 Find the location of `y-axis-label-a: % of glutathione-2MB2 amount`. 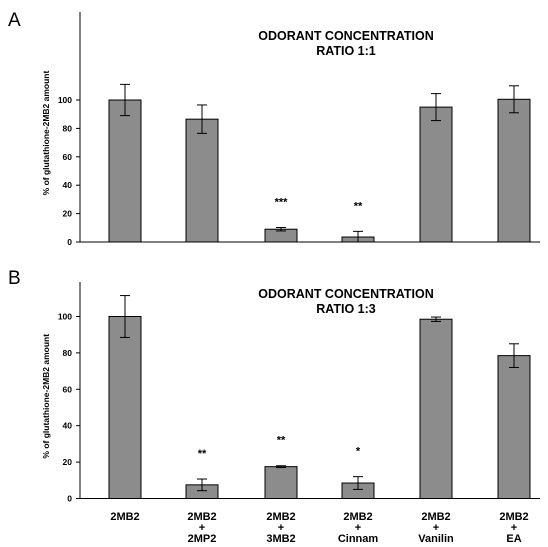

y-axis-label-a: % of glutathione-2MB2 amount is located at coordinates (46, 133).